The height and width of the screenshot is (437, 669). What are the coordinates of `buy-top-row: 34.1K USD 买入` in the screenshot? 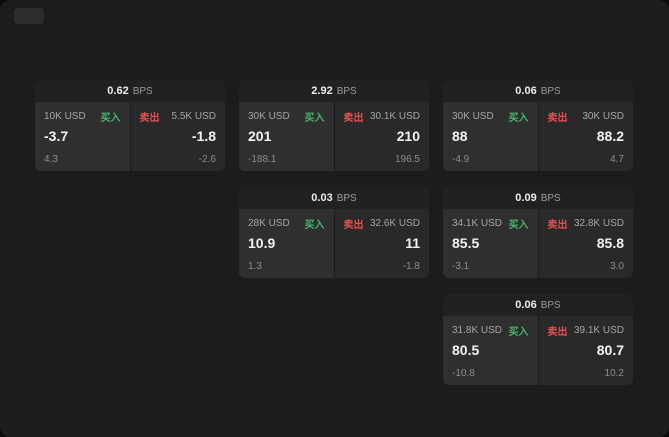 It's located at (490, 223).